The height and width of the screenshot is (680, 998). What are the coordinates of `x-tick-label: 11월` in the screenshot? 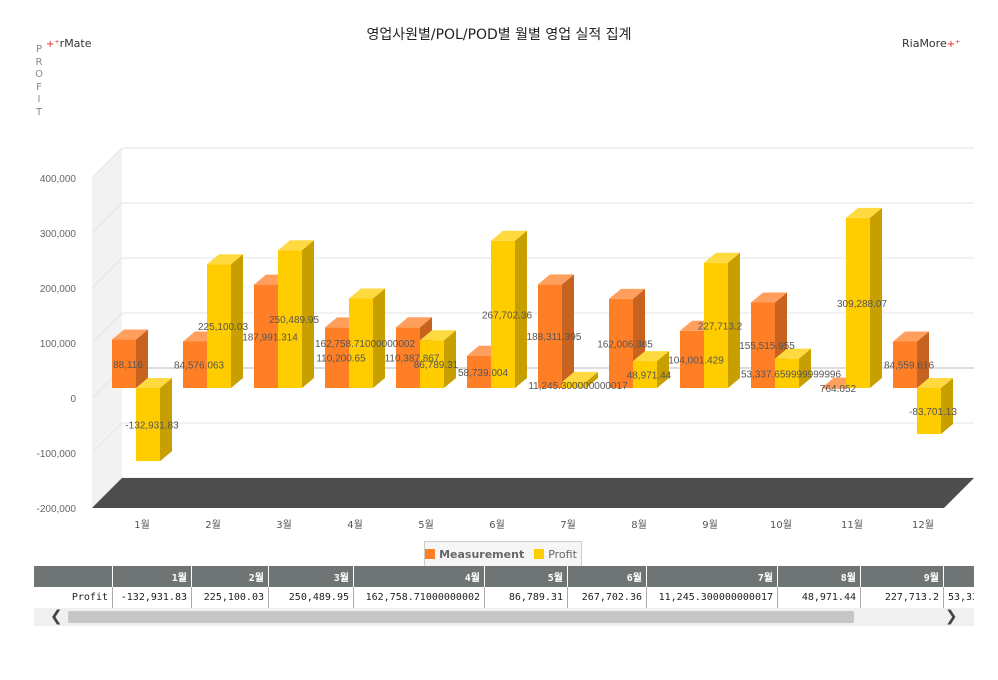 It's located at (852, 525).